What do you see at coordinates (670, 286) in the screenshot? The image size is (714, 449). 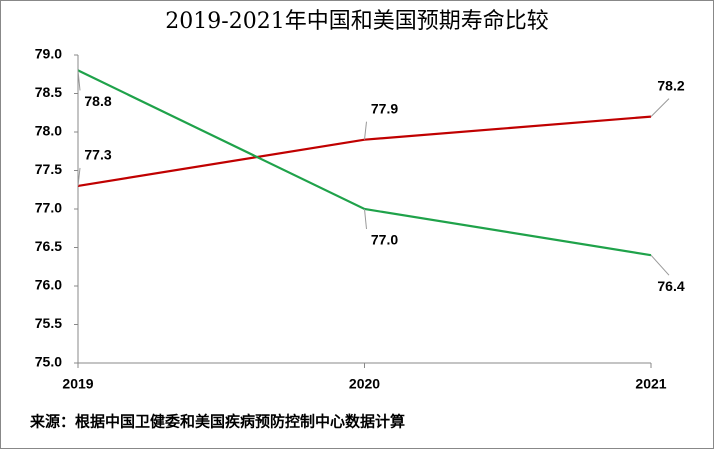 I see `data-label: 76.4` at bounding box center [670, 286].